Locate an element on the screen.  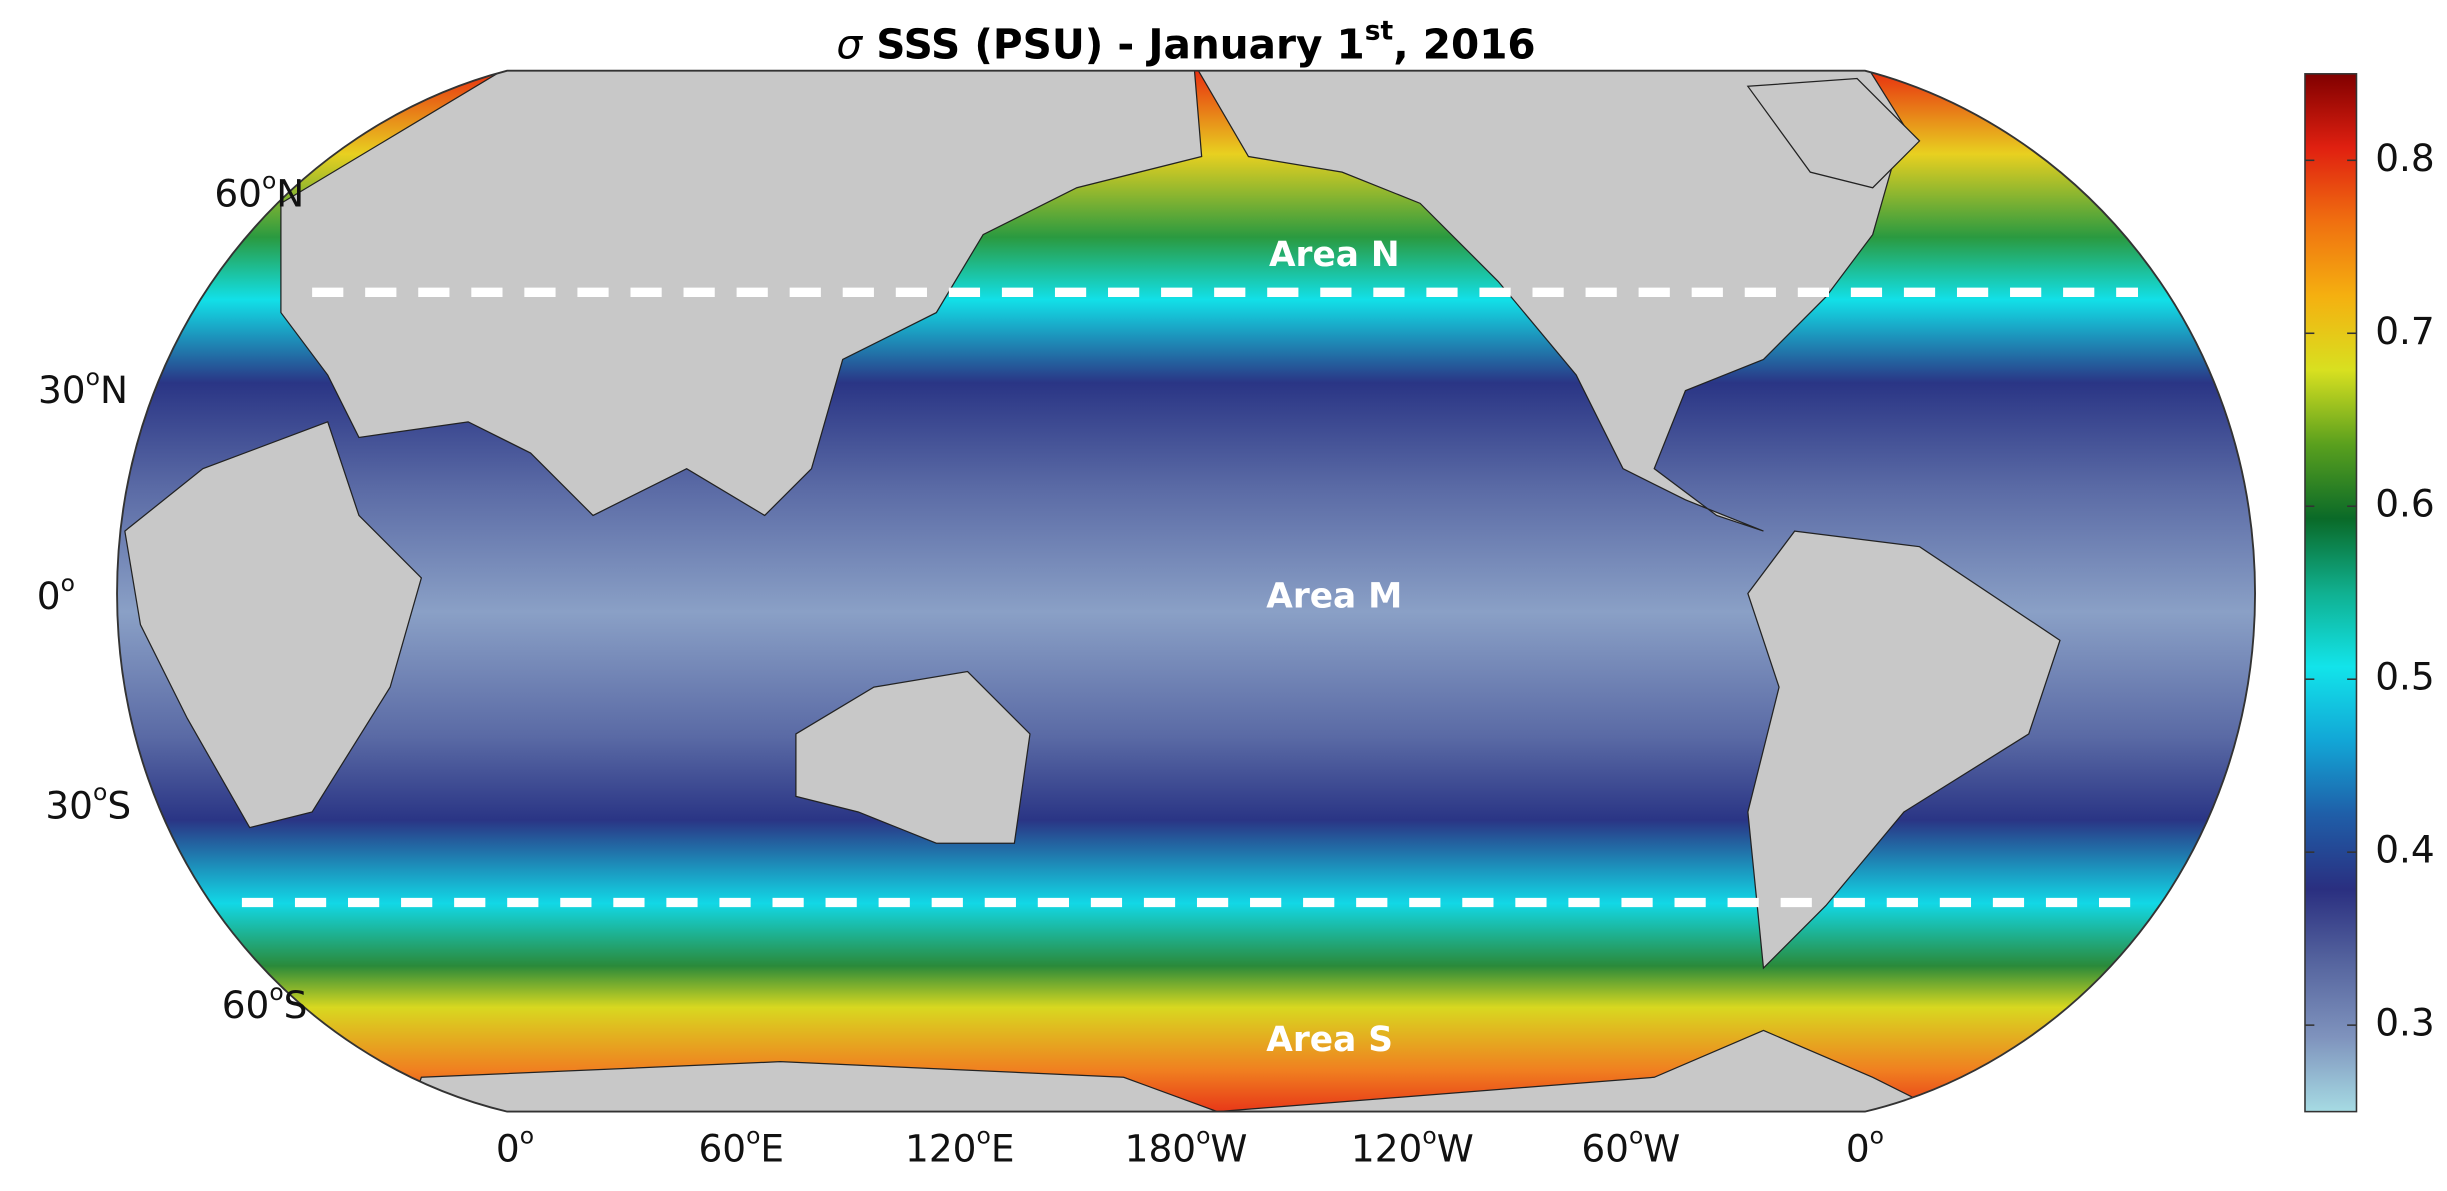
coord-label: 30oS is located at coordinates (88, 802).